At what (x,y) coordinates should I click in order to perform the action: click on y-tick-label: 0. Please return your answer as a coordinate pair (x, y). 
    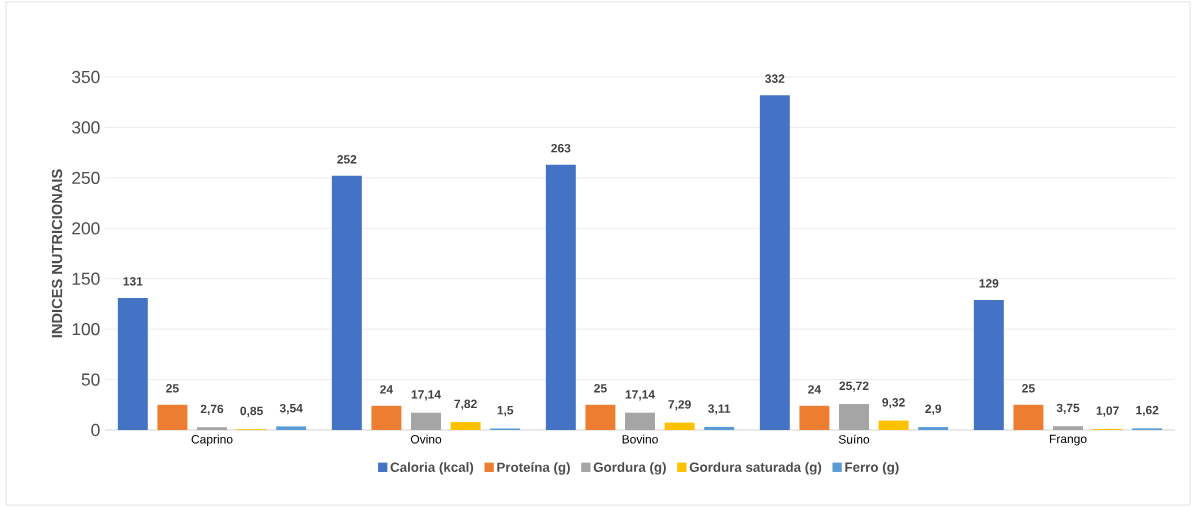
    Looking at the image, I should click on (95, 430).